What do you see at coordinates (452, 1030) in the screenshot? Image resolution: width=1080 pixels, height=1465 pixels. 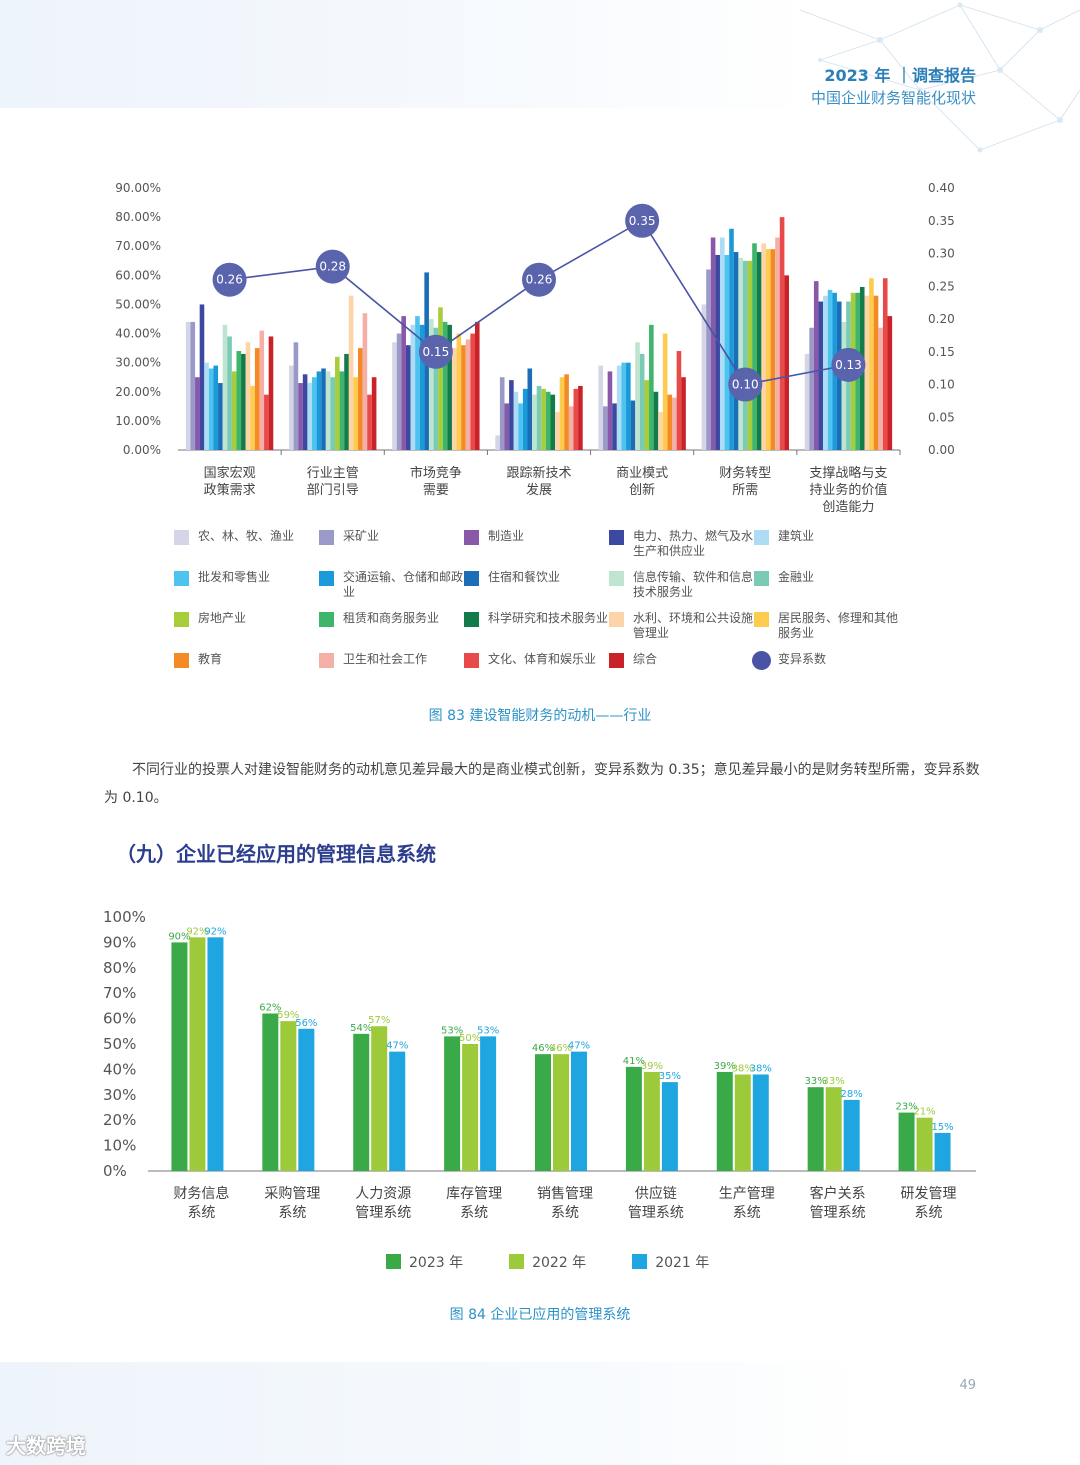 I see `data-label: 53%` at bounding box center [452, 1030].